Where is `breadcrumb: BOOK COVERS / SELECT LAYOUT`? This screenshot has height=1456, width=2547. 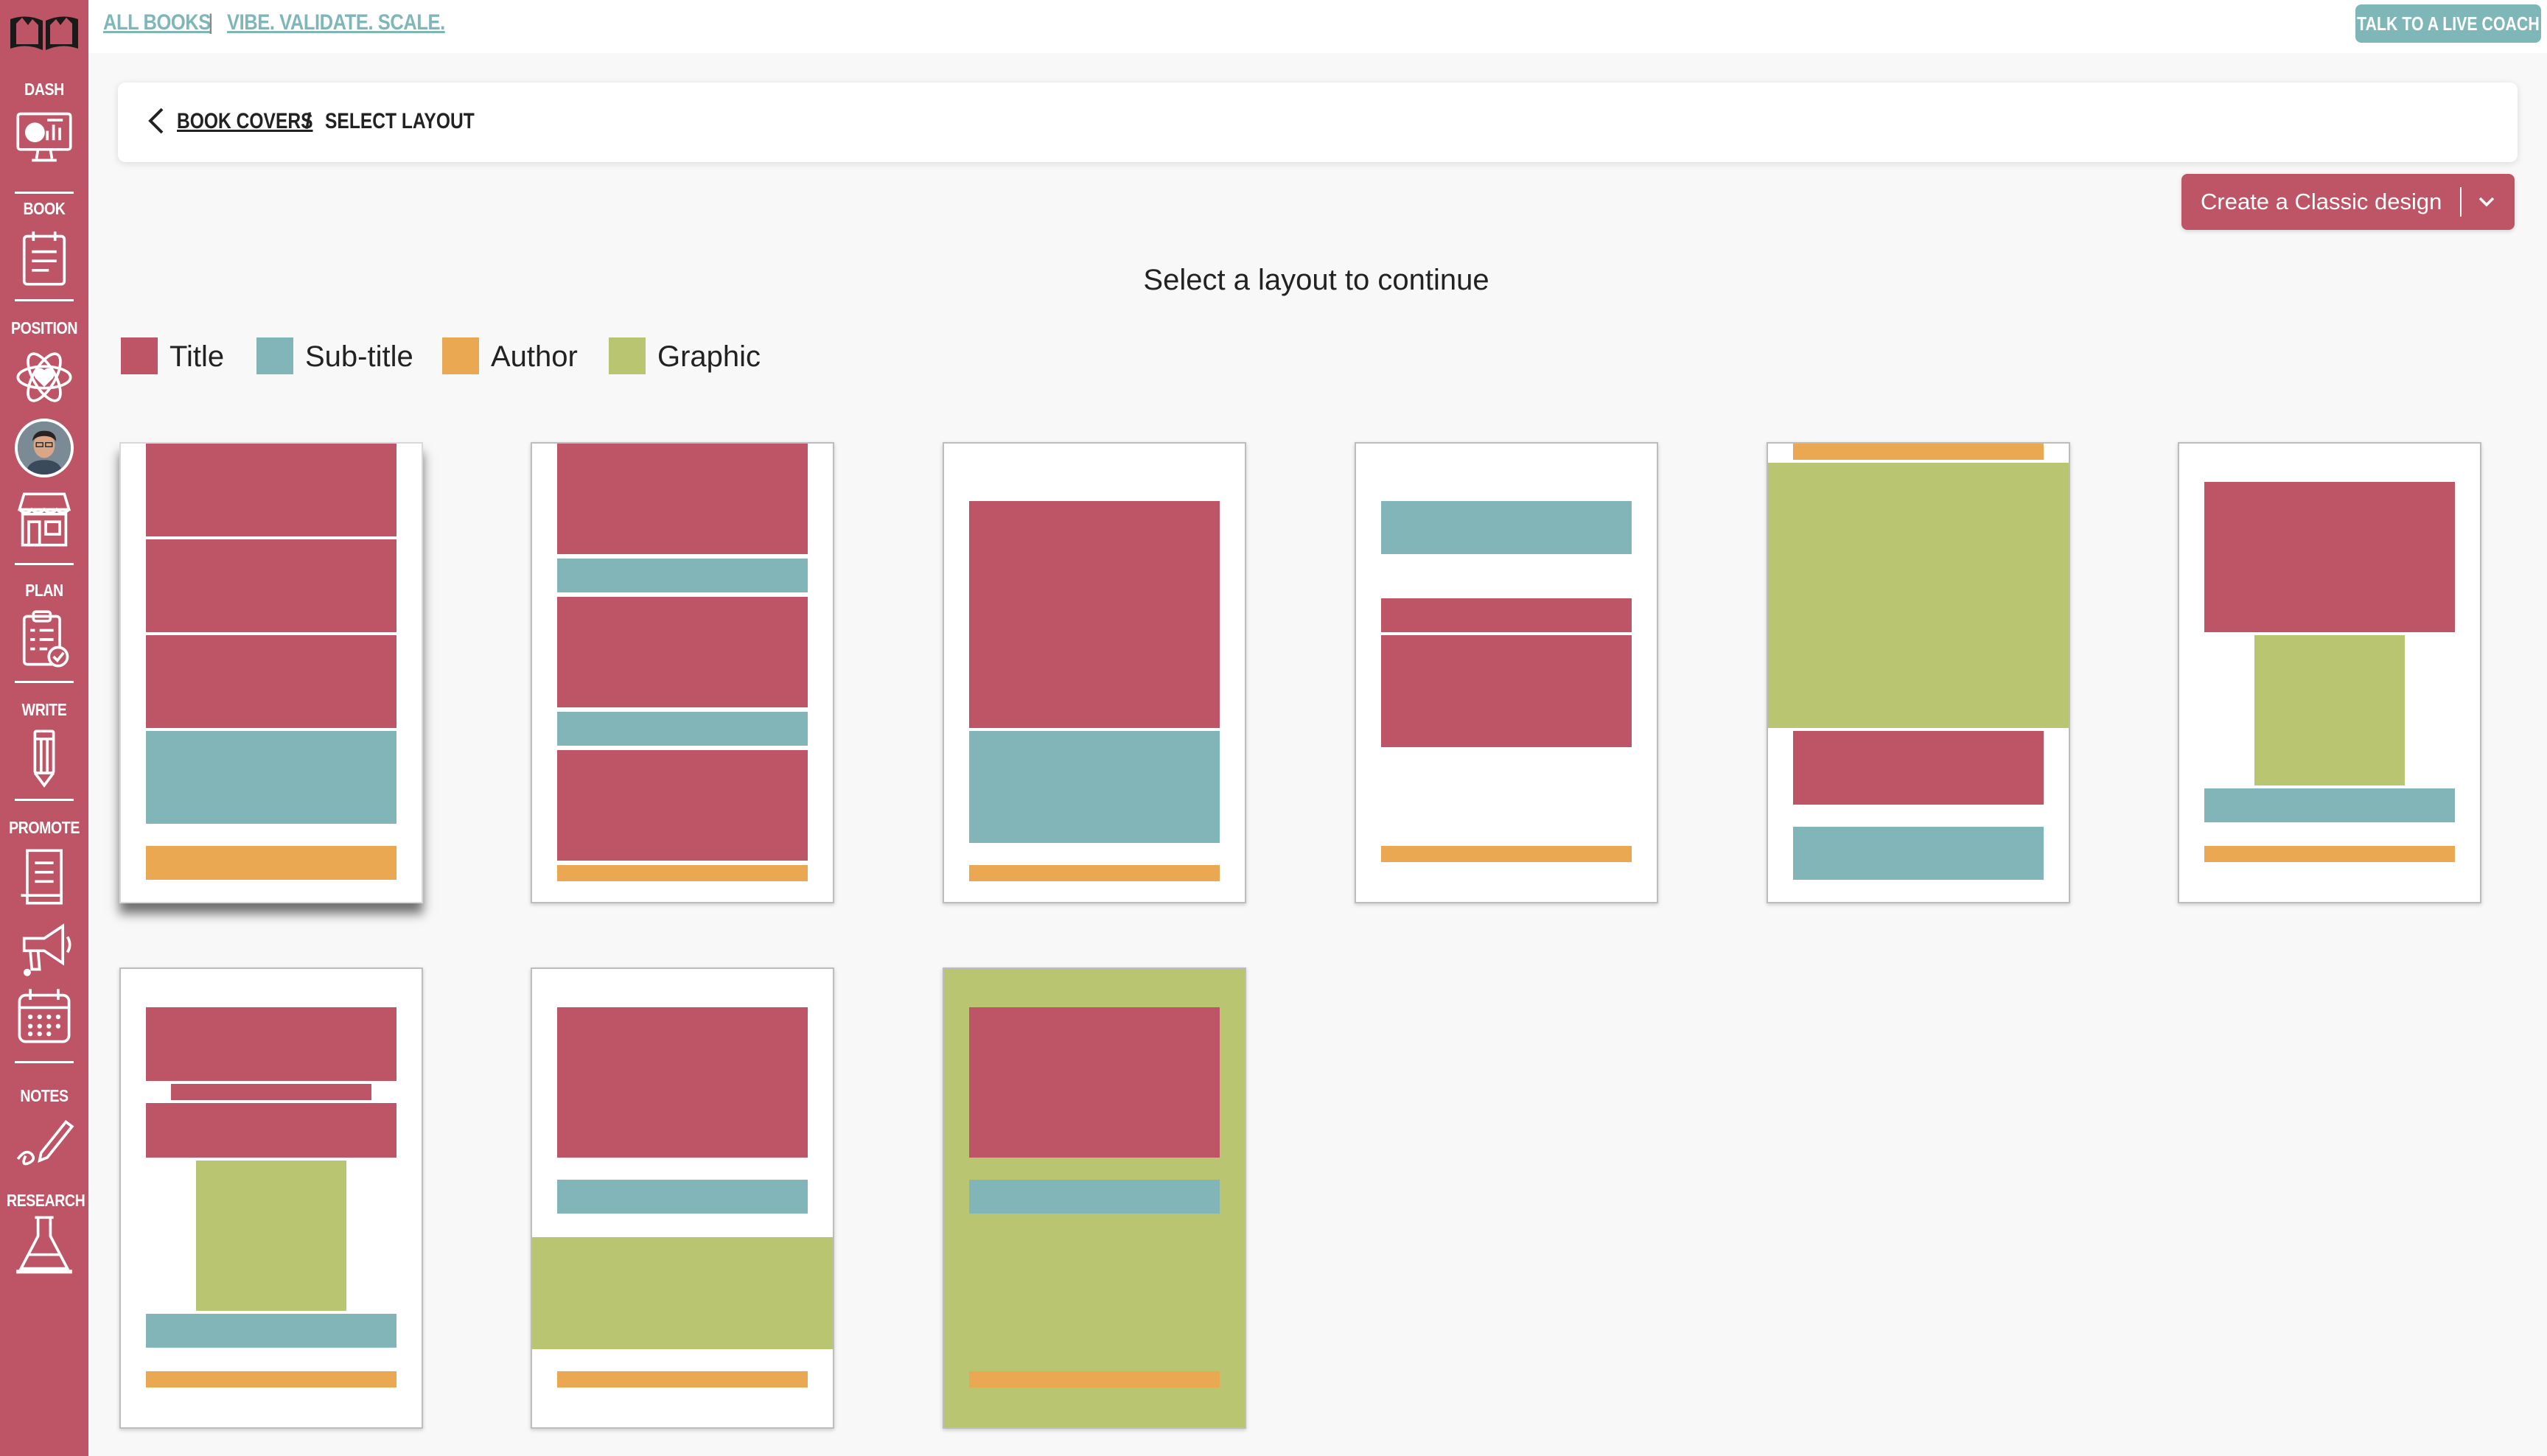
breadcrumb: BOOK COVERS / SELECT LAYOUT is located at coordinates (1318, 122).